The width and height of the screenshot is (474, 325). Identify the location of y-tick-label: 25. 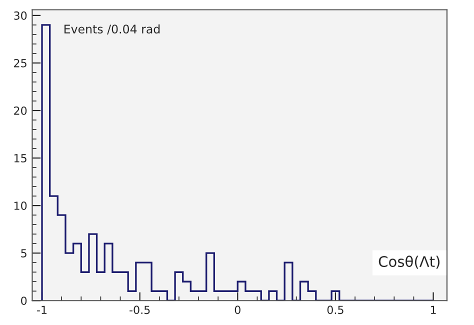
(20, 63).